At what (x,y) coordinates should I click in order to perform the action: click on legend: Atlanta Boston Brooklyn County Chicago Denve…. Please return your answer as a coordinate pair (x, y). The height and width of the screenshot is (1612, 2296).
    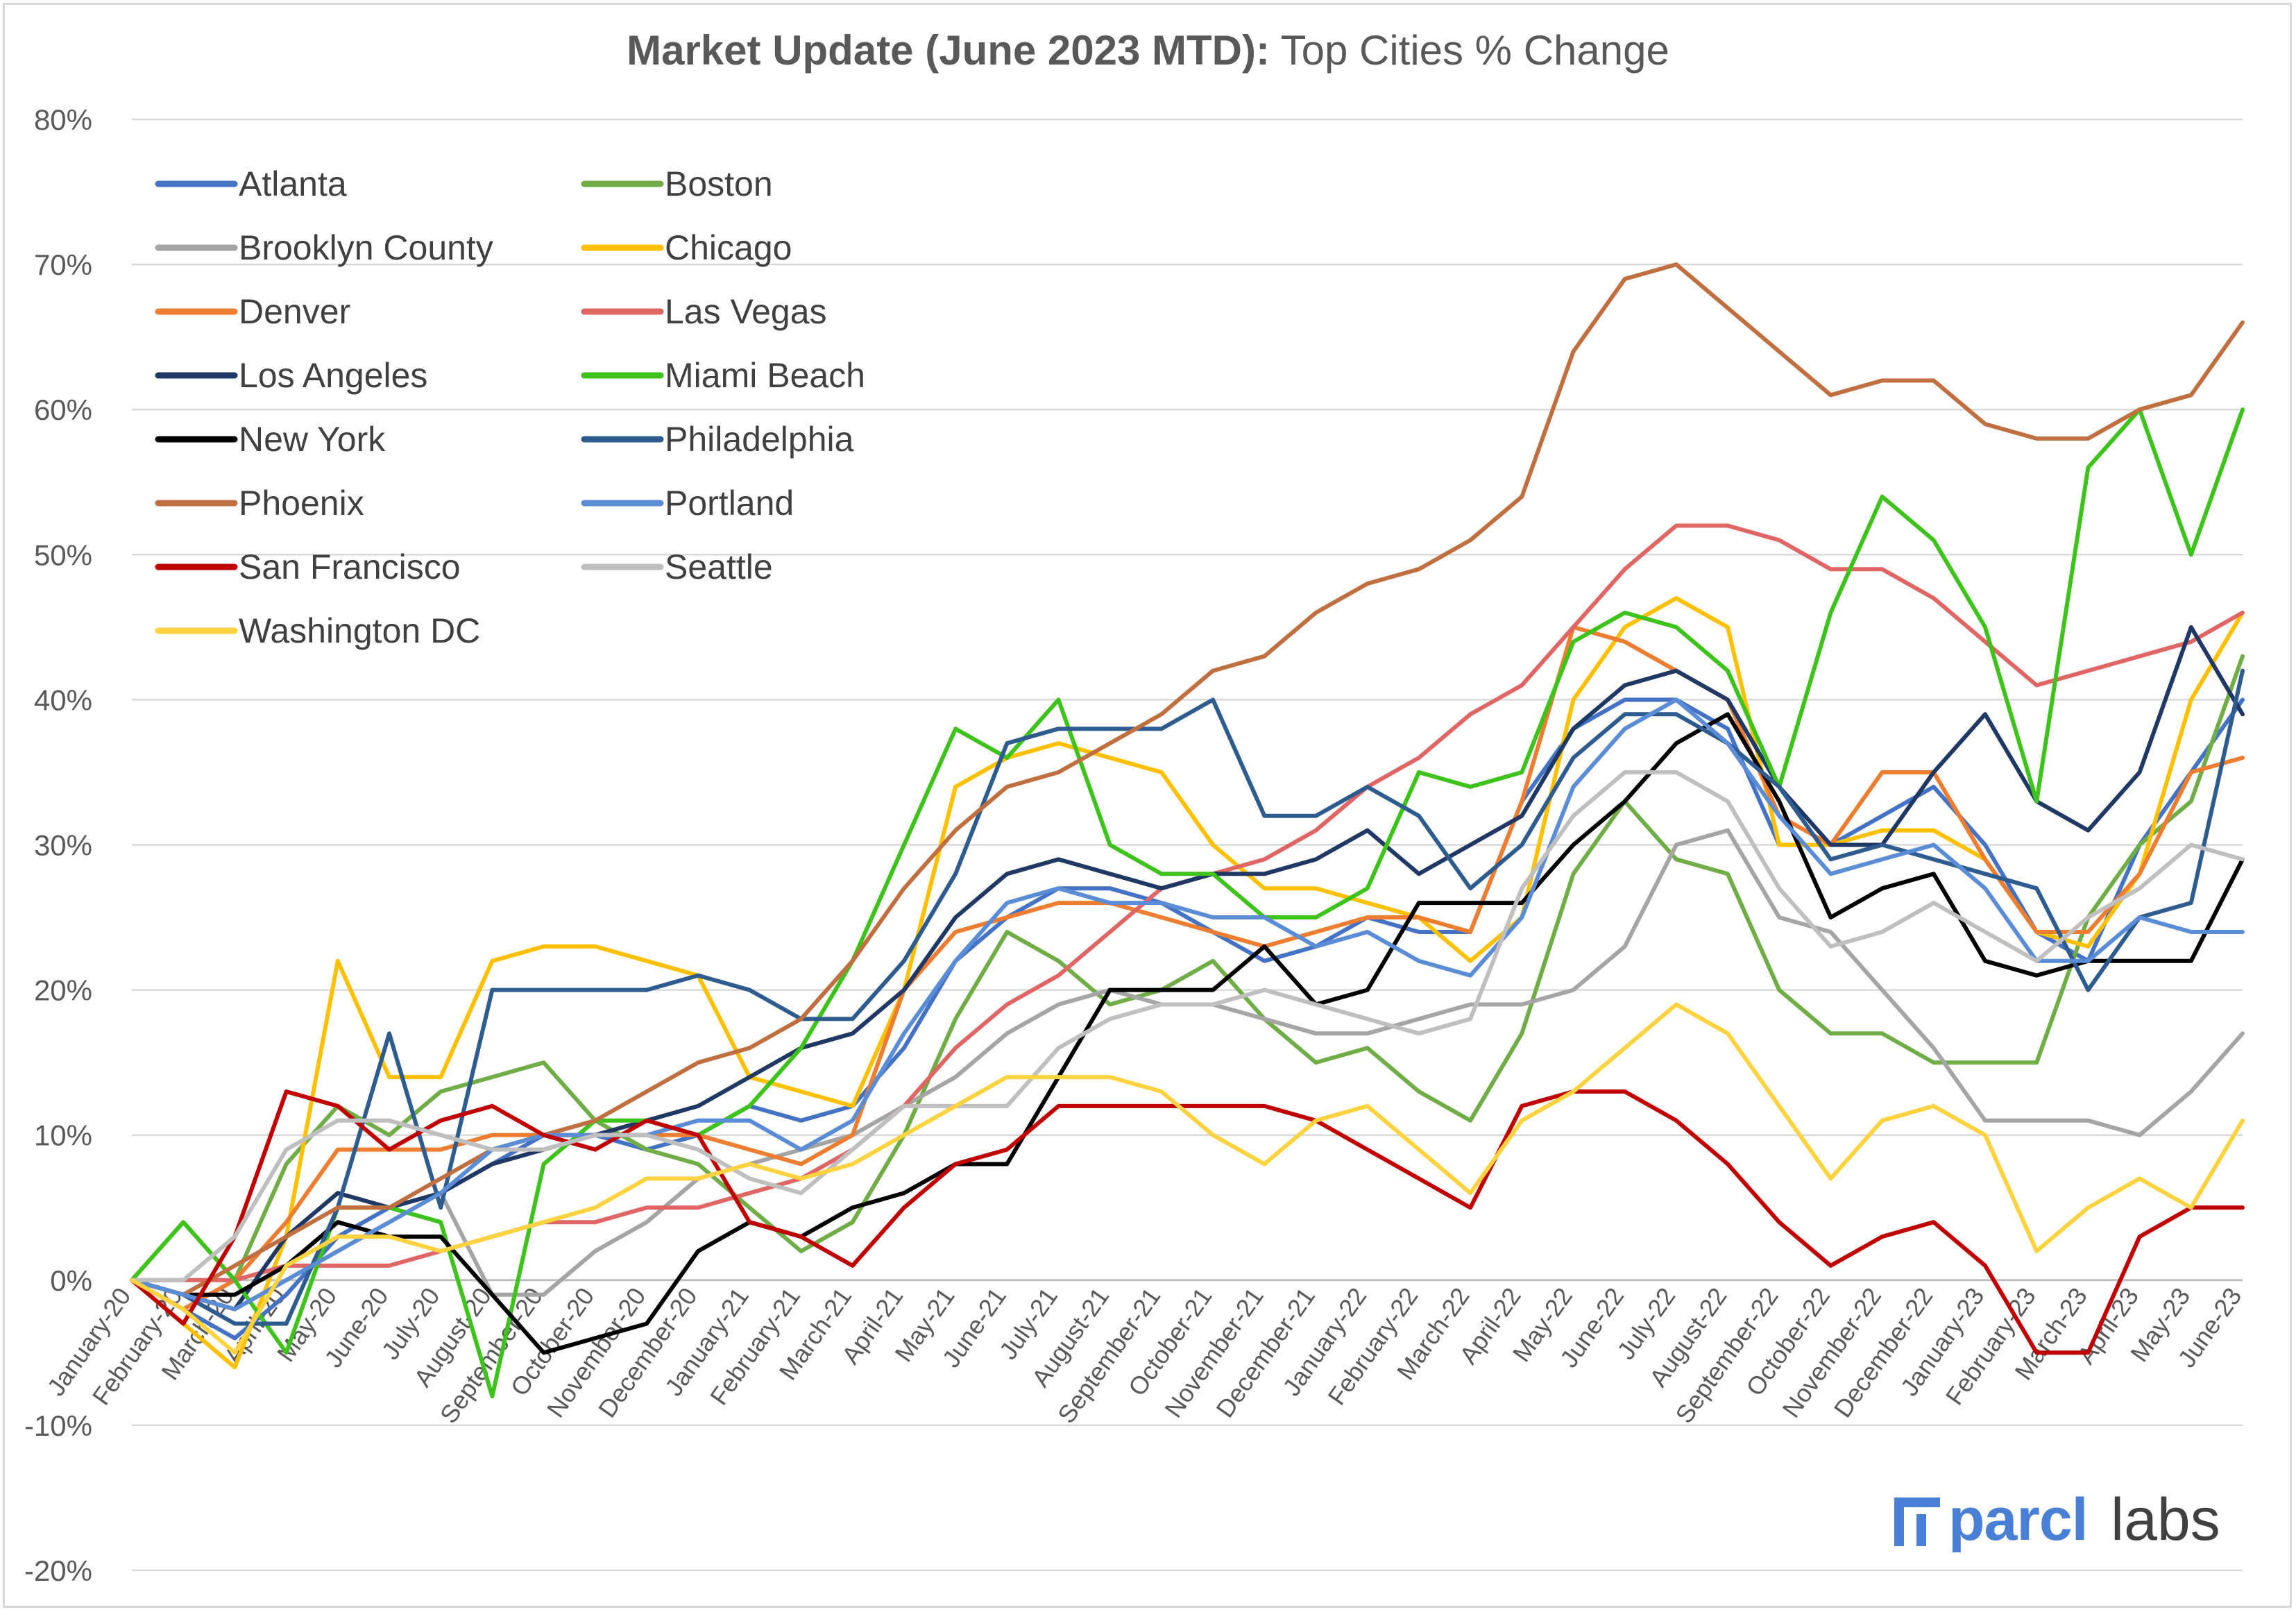
    Looking at the image, I should click on (510, 407).